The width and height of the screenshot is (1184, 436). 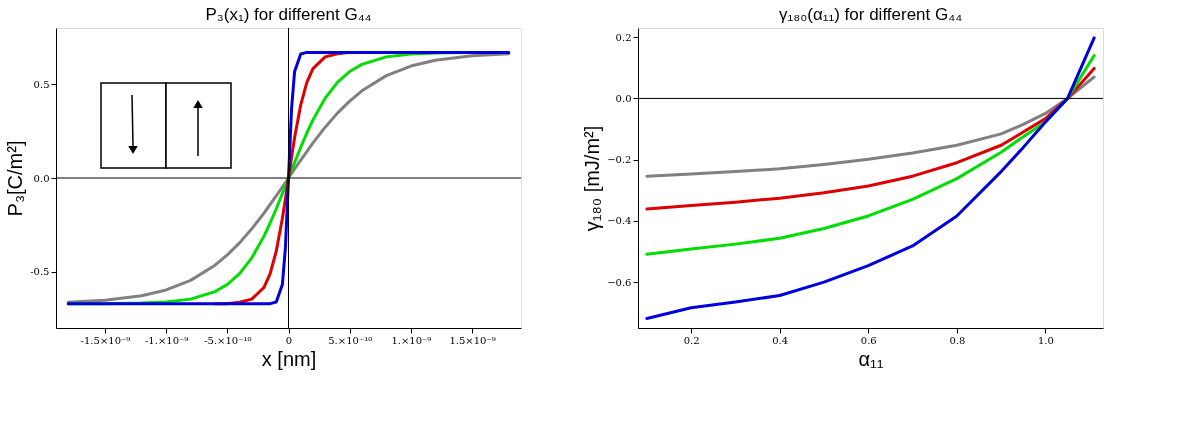 I want to click on x-tick-label: 0.2, so click(x=691, y=340).